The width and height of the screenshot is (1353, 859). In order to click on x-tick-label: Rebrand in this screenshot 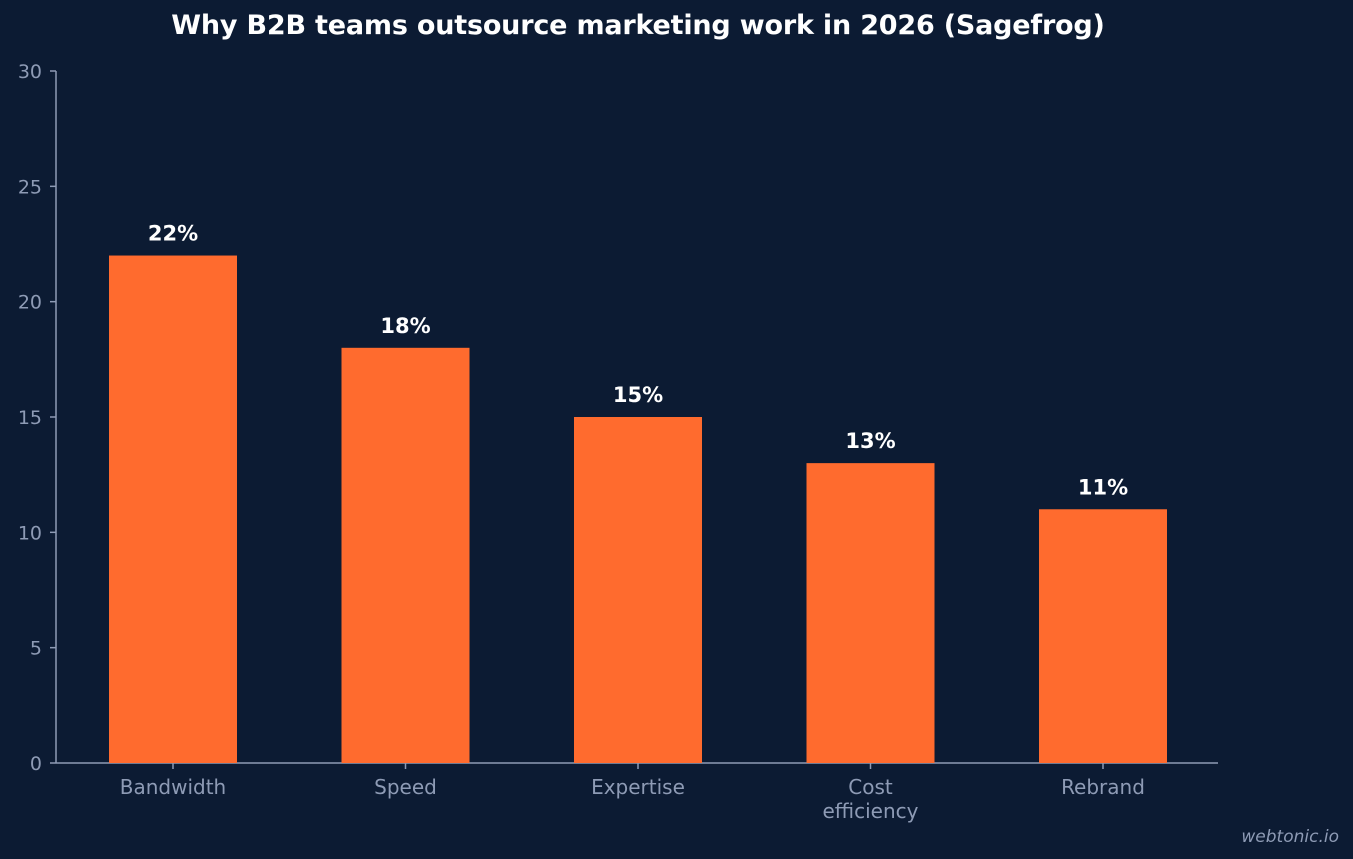, I will do `click(1103, 787)`.